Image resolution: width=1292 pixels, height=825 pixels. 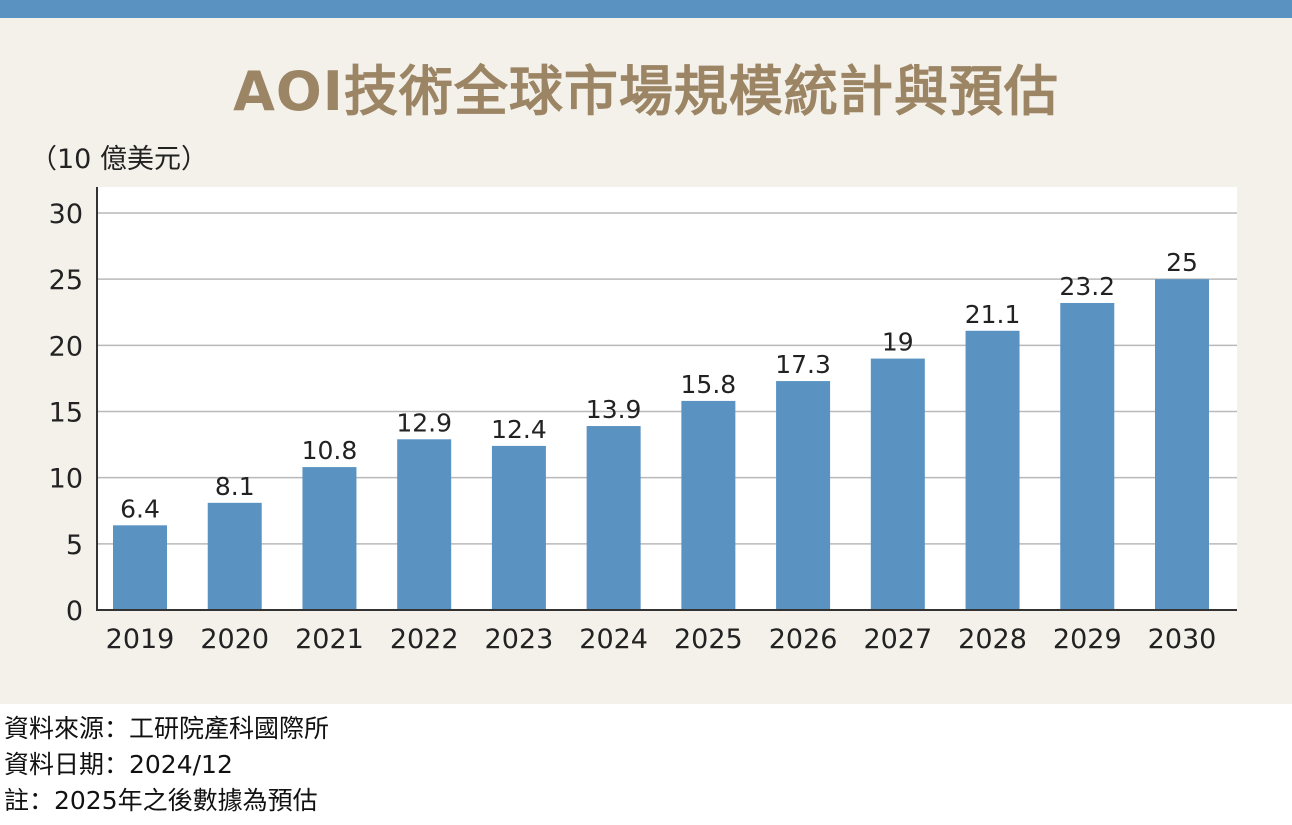 What do you see at coordinates (424, 524) in the screenshot?
I see `bar-2022` at bounding box center [424, 524].